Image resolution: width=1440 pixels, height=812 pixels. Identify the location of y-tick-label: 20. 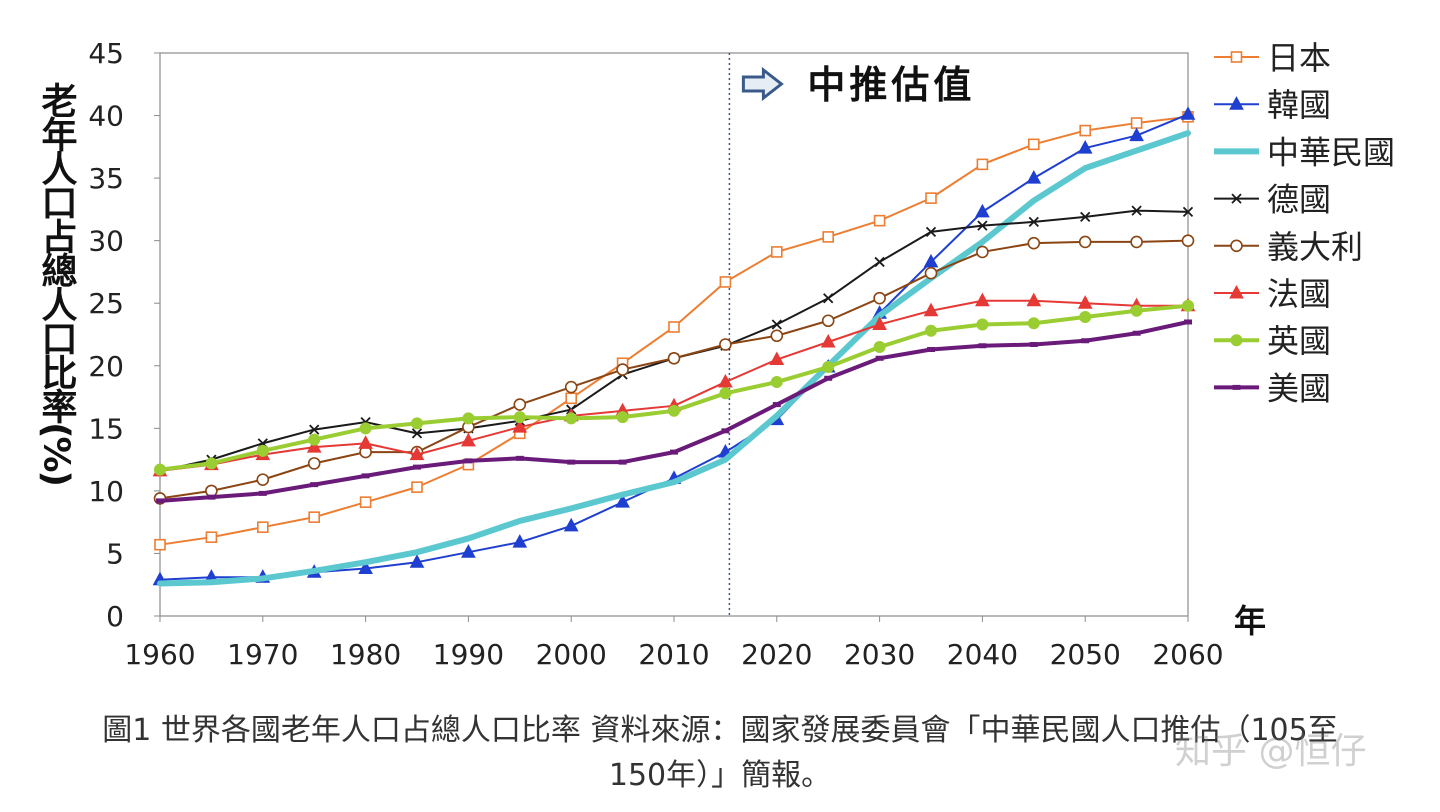
(106, 366).